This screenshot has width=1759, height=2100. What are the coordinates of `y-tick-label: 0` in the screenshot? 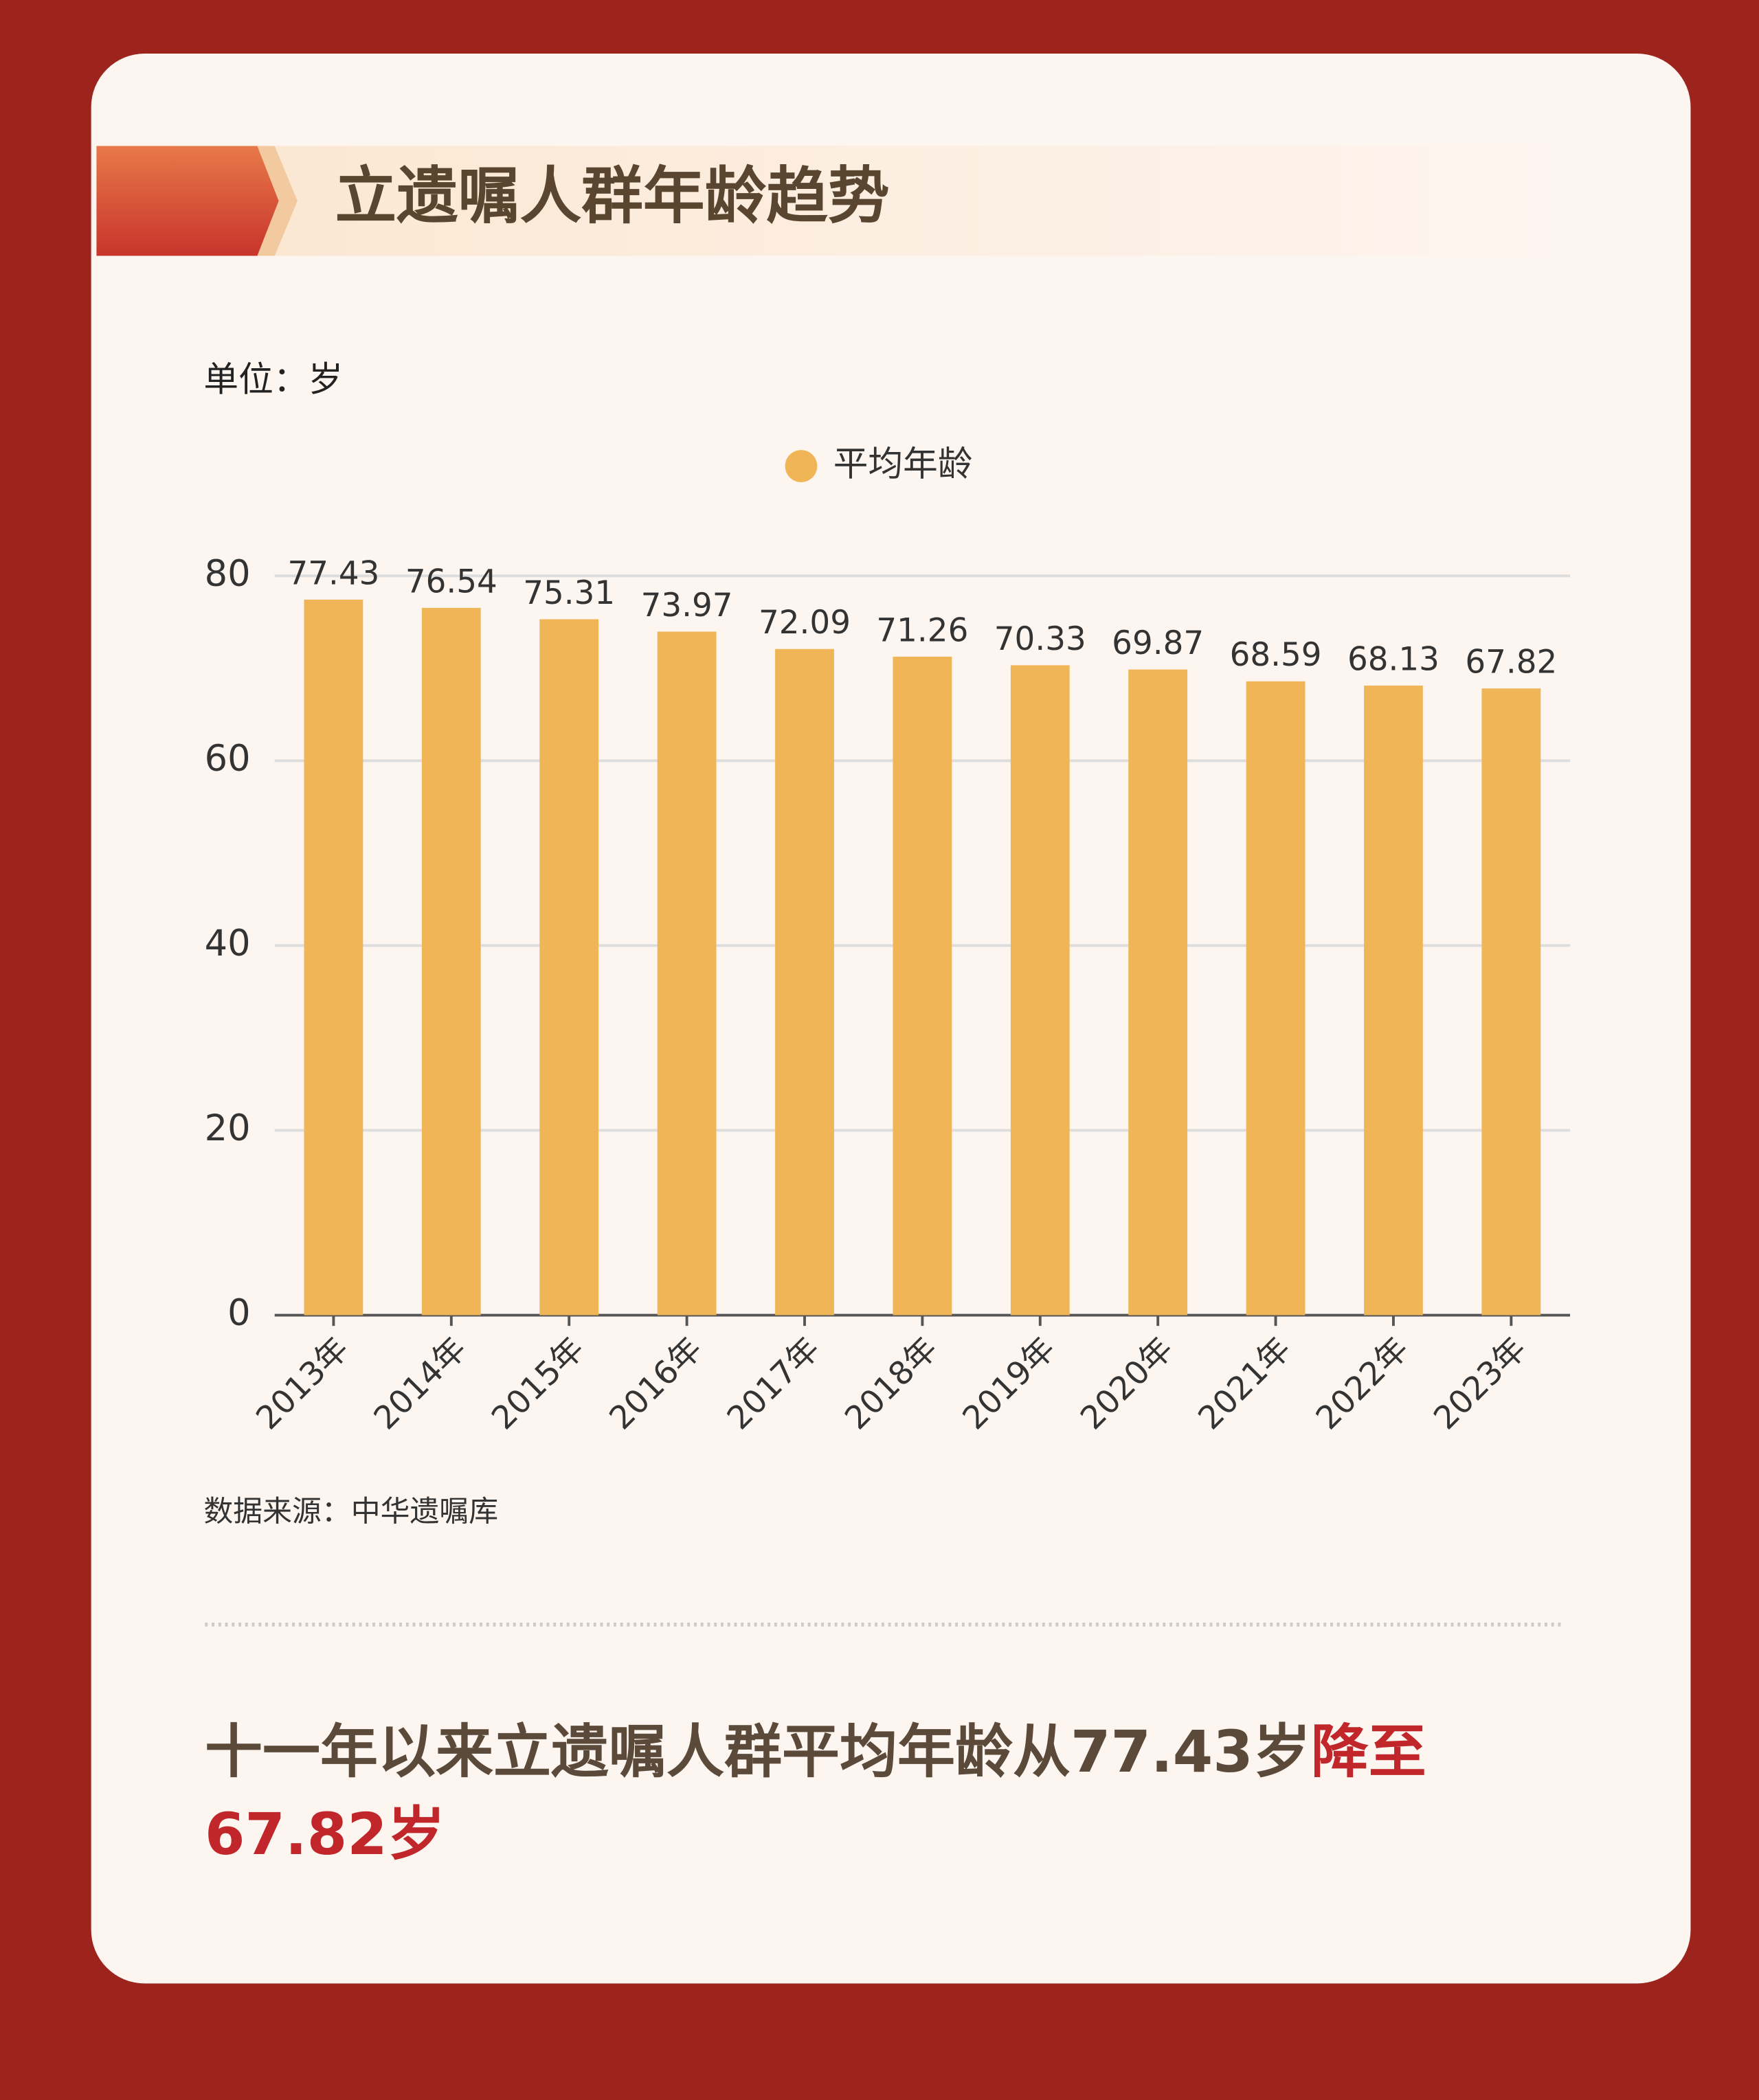 It's located at (238, 1313).